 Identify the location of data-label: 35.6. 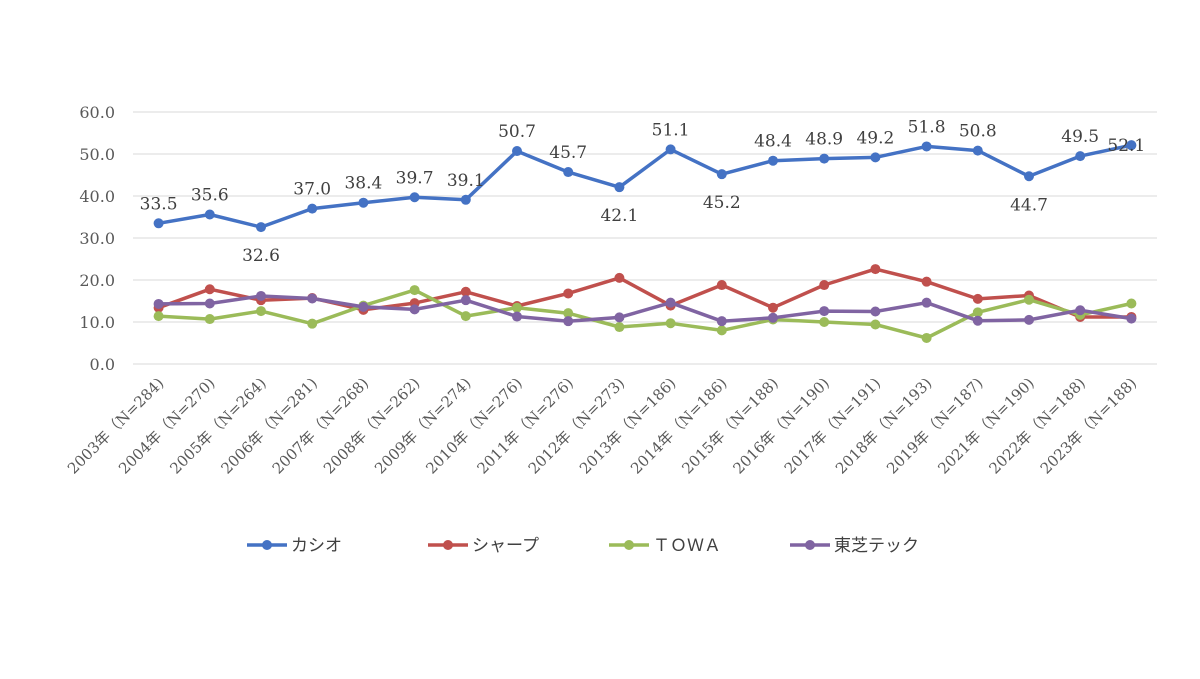
(210, 195).